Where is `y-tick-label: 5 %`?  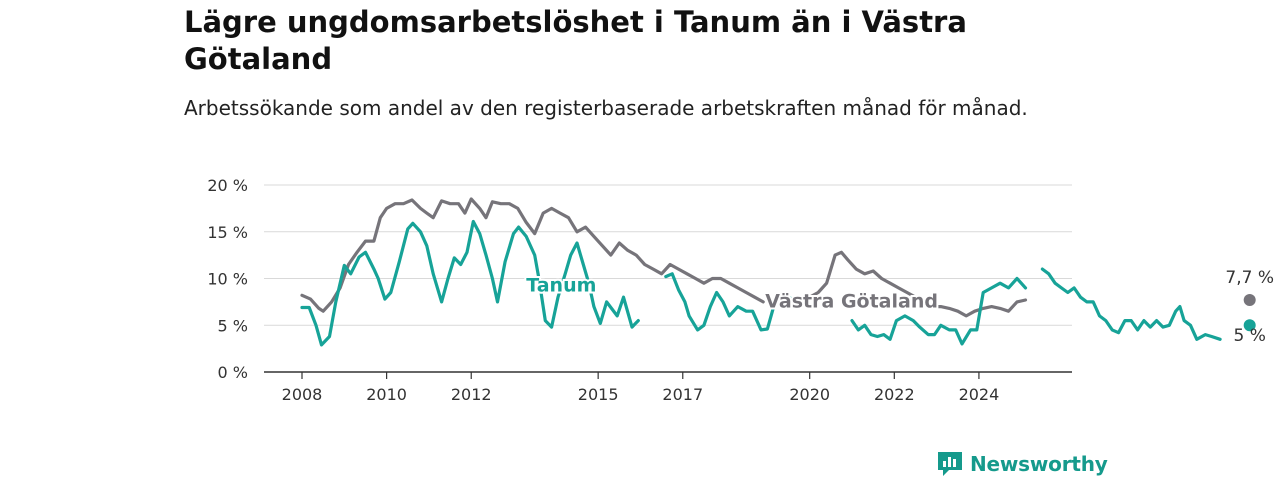
y-tick-label: 5 % is located at coordinates (233, 325).